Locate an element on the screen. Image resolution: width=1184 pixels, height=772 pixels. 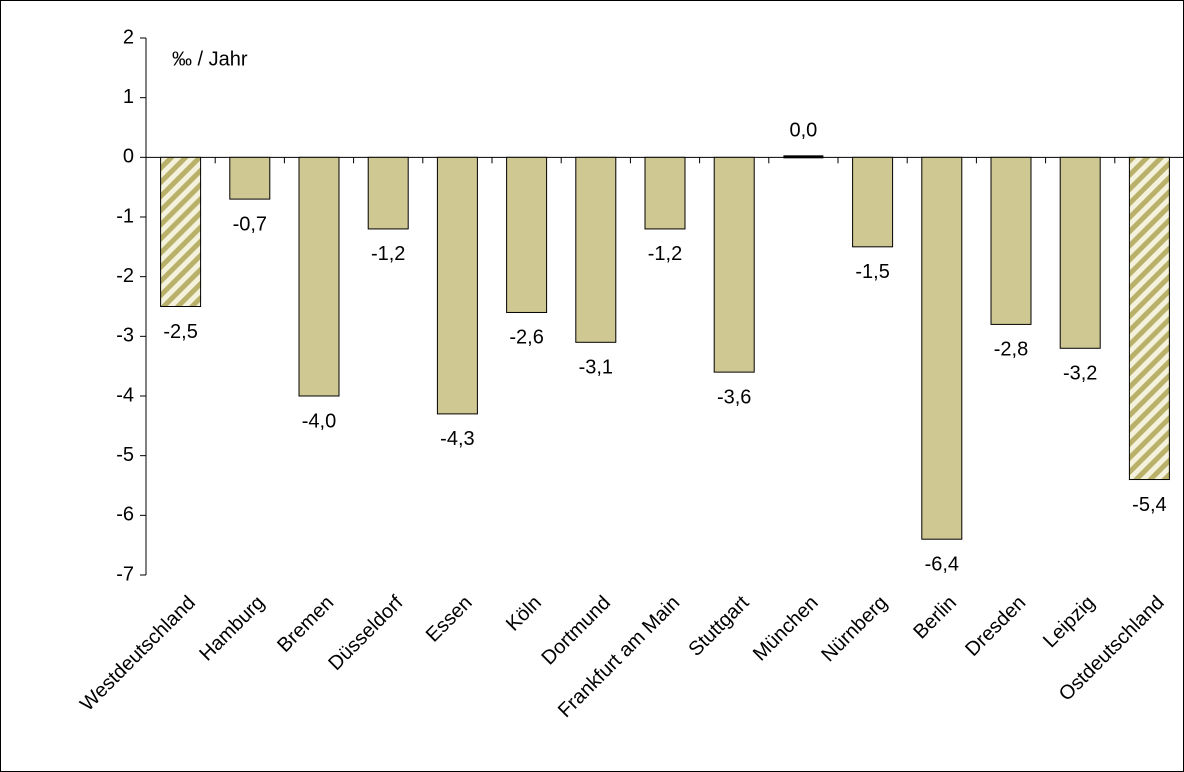
x-tick-label: München is located at coordinates (786, 629).